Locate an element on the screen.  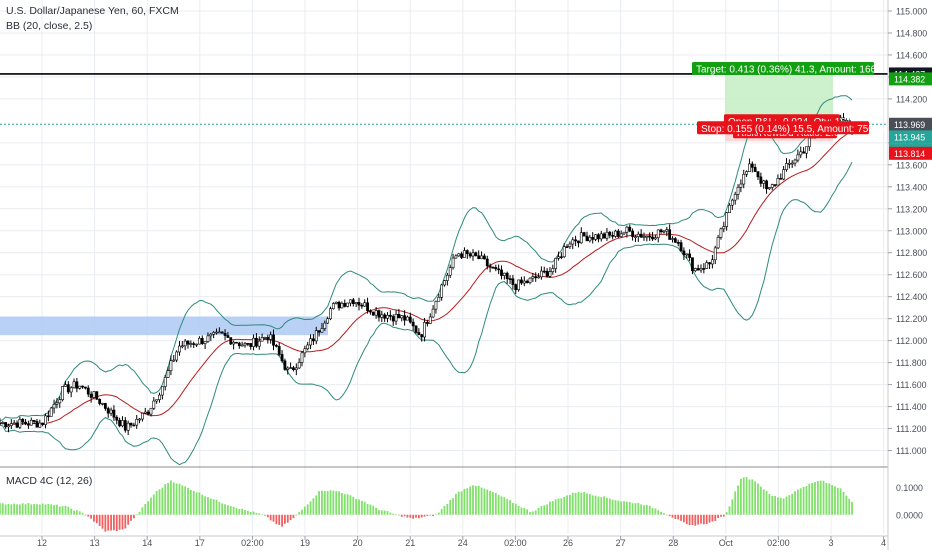
macd-axis-label: 0.1000 is located at coordinates (909, 488).